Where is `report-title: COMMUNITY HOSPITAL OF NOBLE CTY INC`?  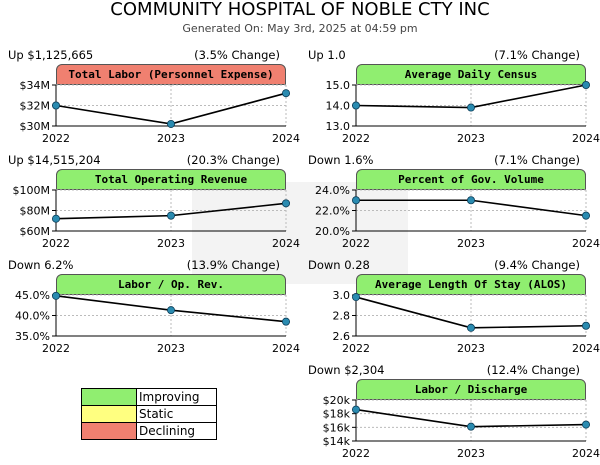 report-title: COMMUNITY HOSPITAL OF NOBLE CTY INC is located at coordinates (300, 10).